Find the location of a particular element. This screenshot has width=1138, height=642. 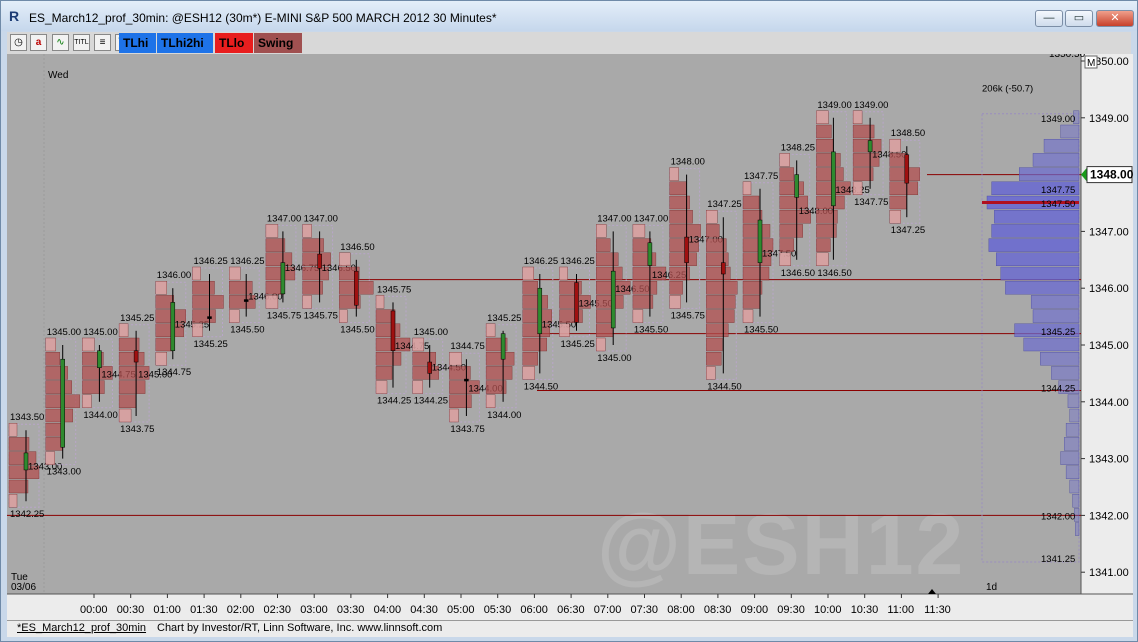

bar-low-label: 1342.25 is located at coordinates (27, 514).